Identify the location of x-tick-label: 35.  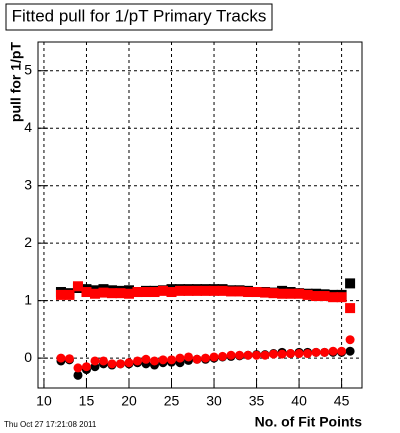
(257, 401).